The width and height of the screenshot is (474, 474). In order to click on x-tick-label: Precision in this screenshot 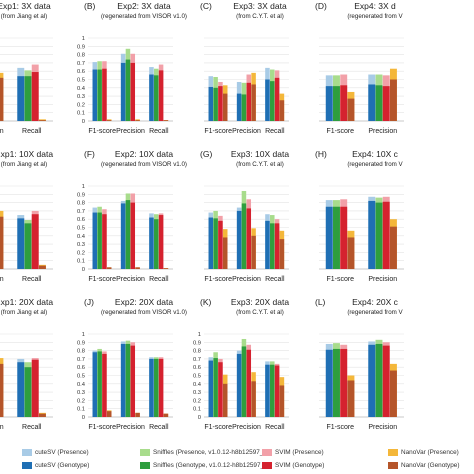, I will do `click(382, 427)`.